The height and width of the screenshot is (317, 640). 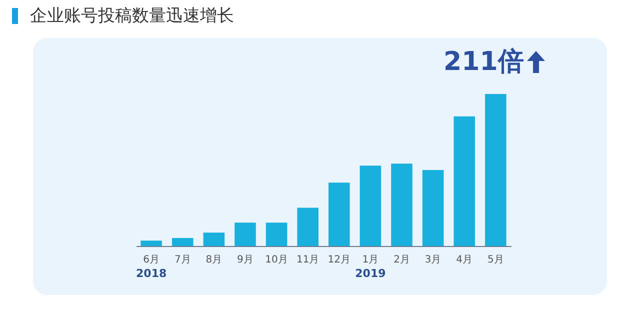 What do you see at coordinates (182, 260) in the screenshot?
I see `x-tick-label: 7月` at bounding box center [182, 260].